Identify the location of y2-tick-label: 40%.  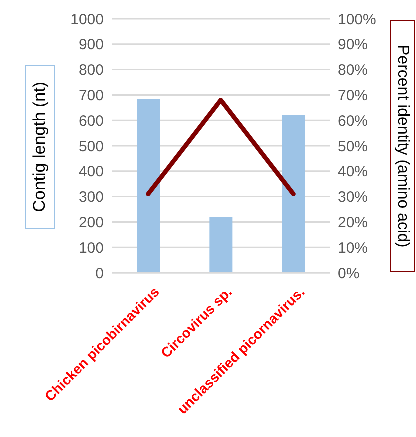
(353, 172).